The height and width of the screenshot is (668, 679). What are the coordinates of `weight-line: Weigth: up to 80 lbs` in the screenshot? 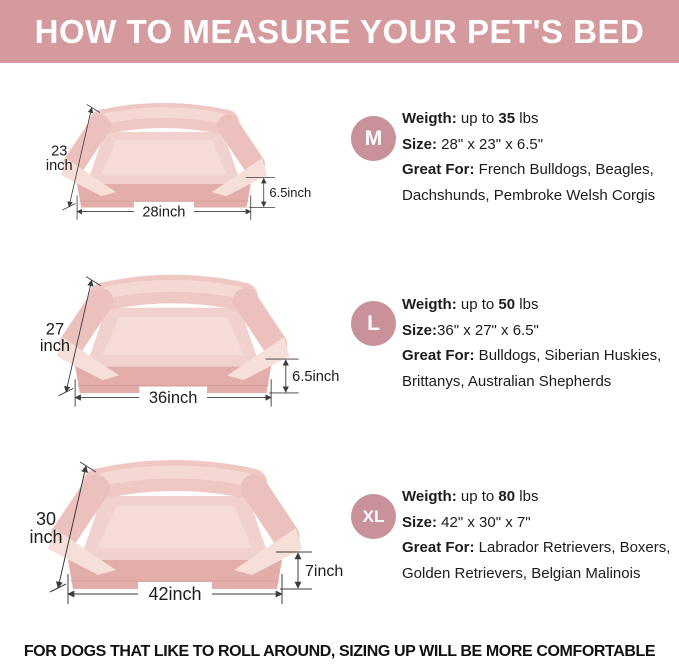 It's located at (470, 496).